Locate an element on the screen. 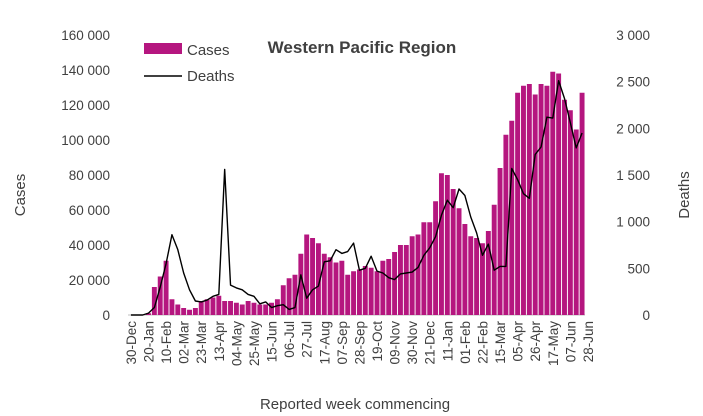 The image size is (703, 416). x-tick-label: 28-Sep is located at coordinates (359, 343).